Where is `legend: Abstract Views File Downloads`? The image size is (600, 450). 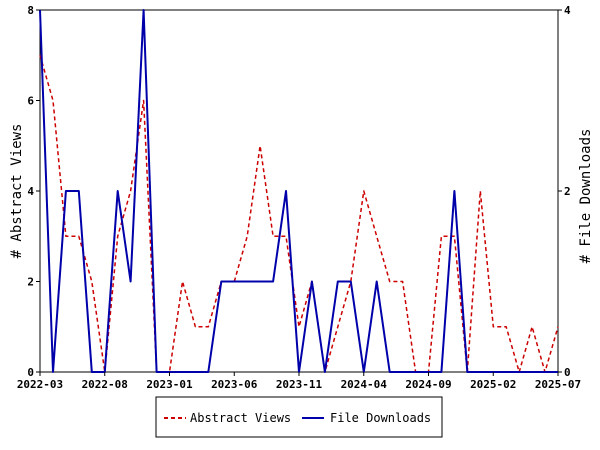
legend: Abstract Views File Downloads is located at coordinates (299, 417).